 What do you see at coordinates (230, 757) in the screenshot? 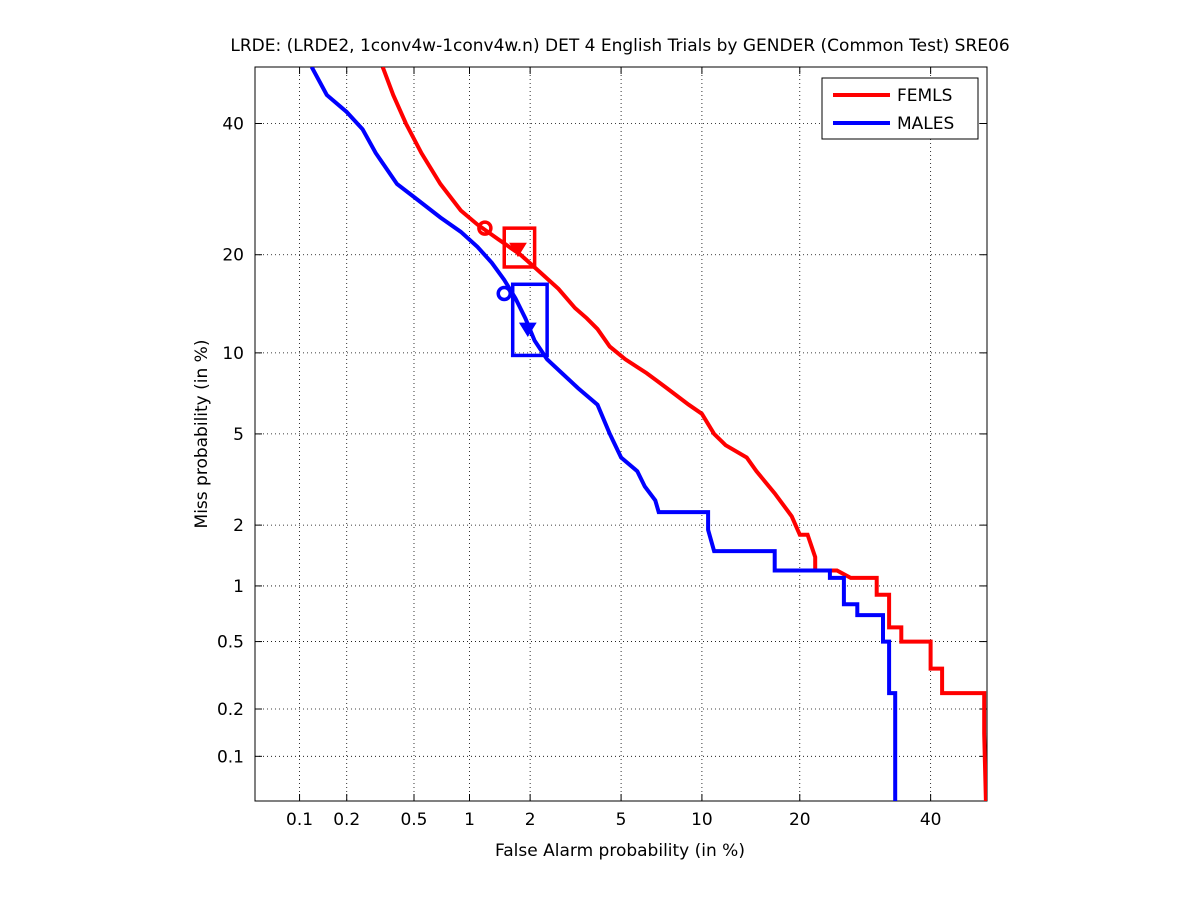
I see `y-tick-label: 0.1` at bounding box center [230, 757].